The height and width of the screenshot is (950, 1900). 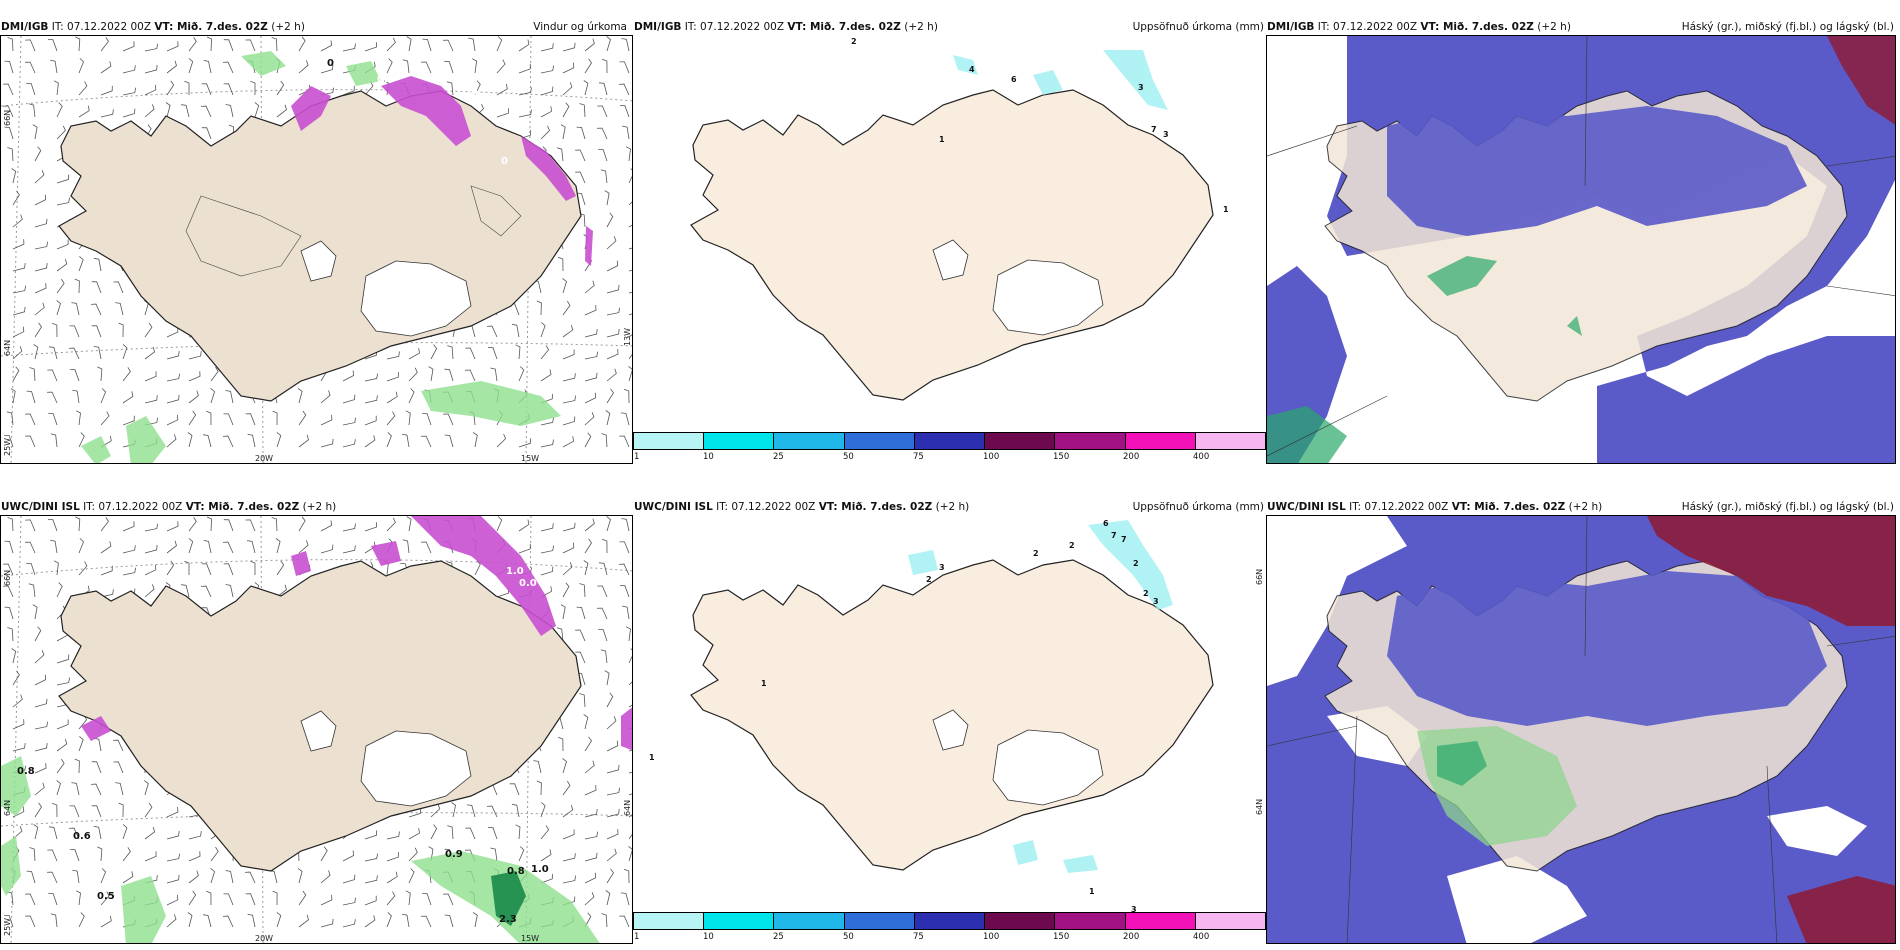 What do you see at coordinates (1134, 909) in the screenshot?
I see `precip-label: 3` at bounding box center [1134, 909].